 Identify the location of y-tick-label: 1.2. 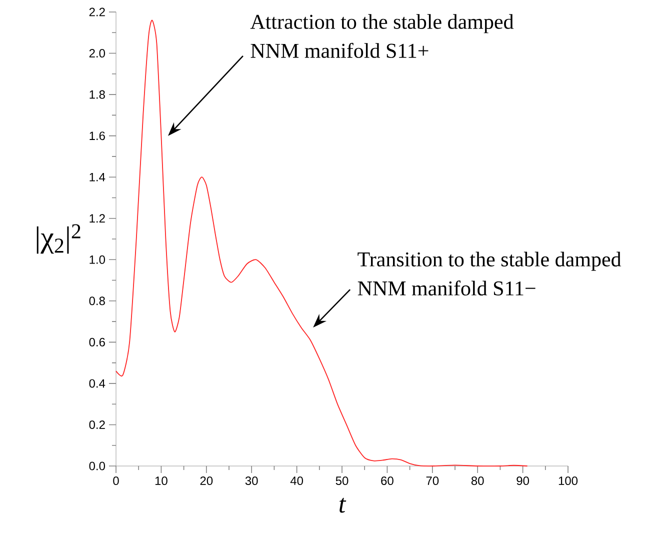
(97, 218).